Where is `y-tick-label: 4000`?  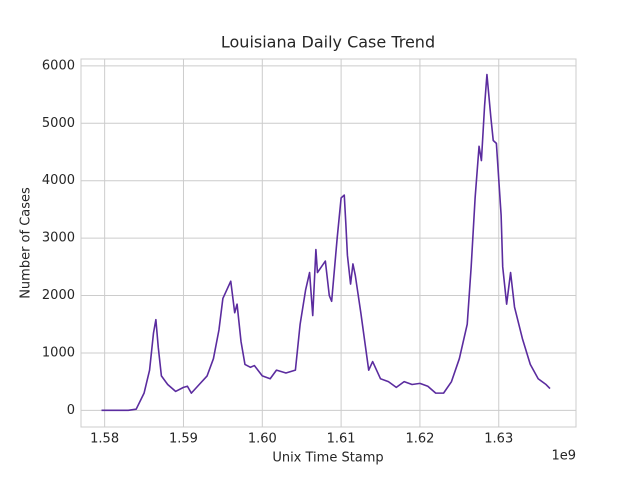
y-tick-label: 4000 is located at coordinates (58, 180).